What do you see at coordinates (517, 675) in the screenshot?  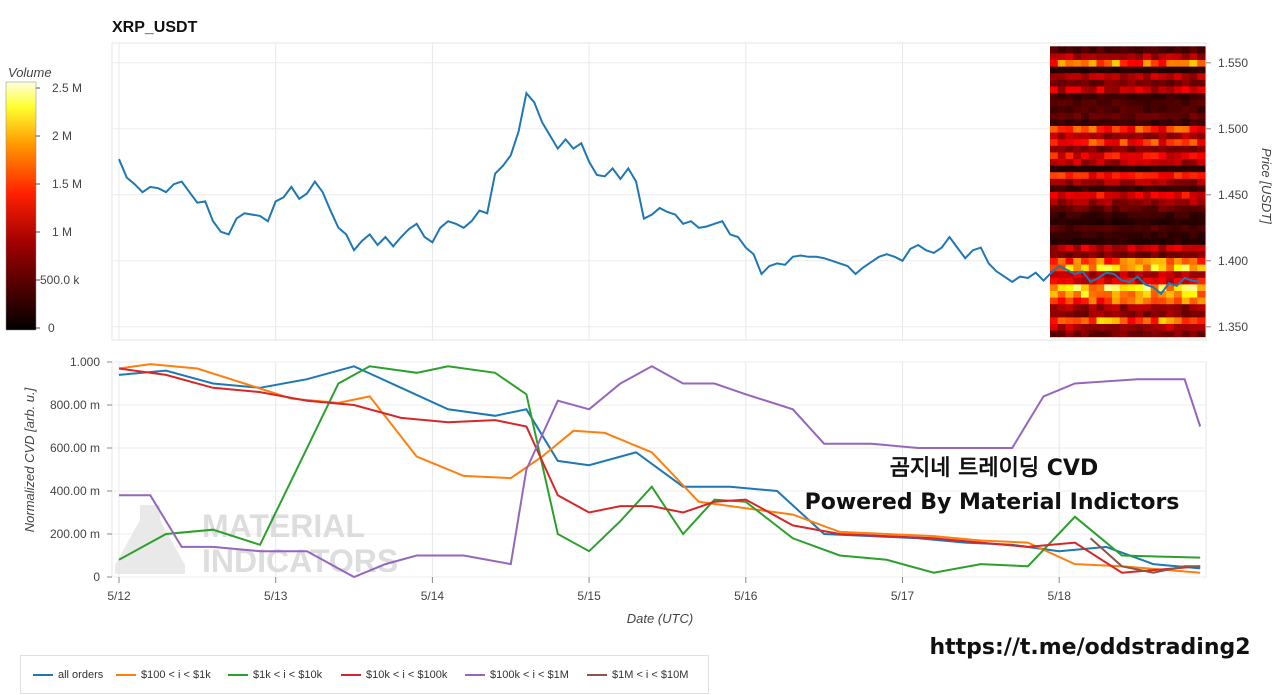 I see `legend-item-100k-1m: $100k < i < $1M` at bounding box center [517, 675].